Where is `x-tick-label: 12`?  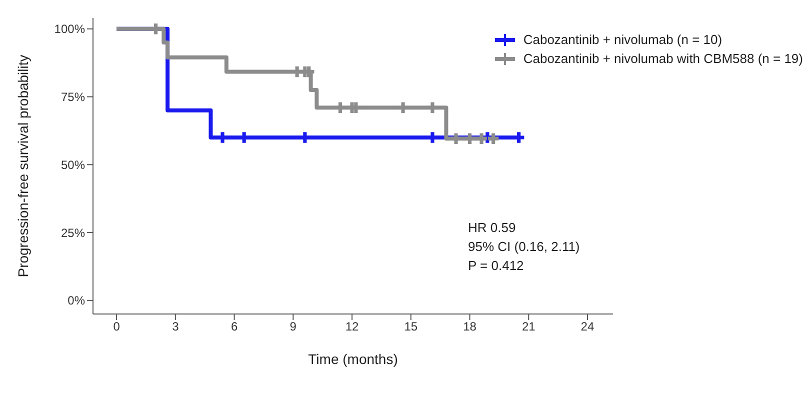 x-tick-label: 12 is located at coordinates (352, 327).